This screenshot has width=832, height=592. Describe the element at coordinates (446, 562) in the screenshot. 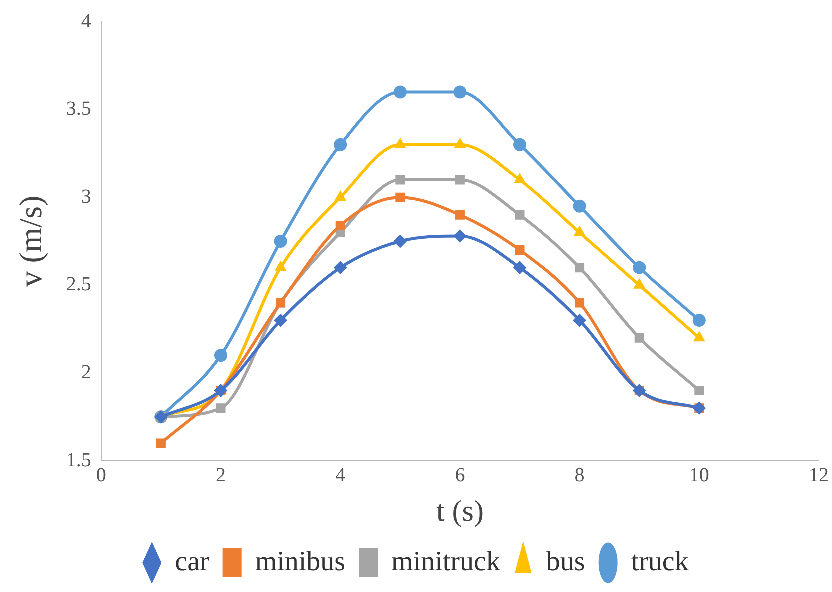

I see `legend-label: minitruck` at that location.